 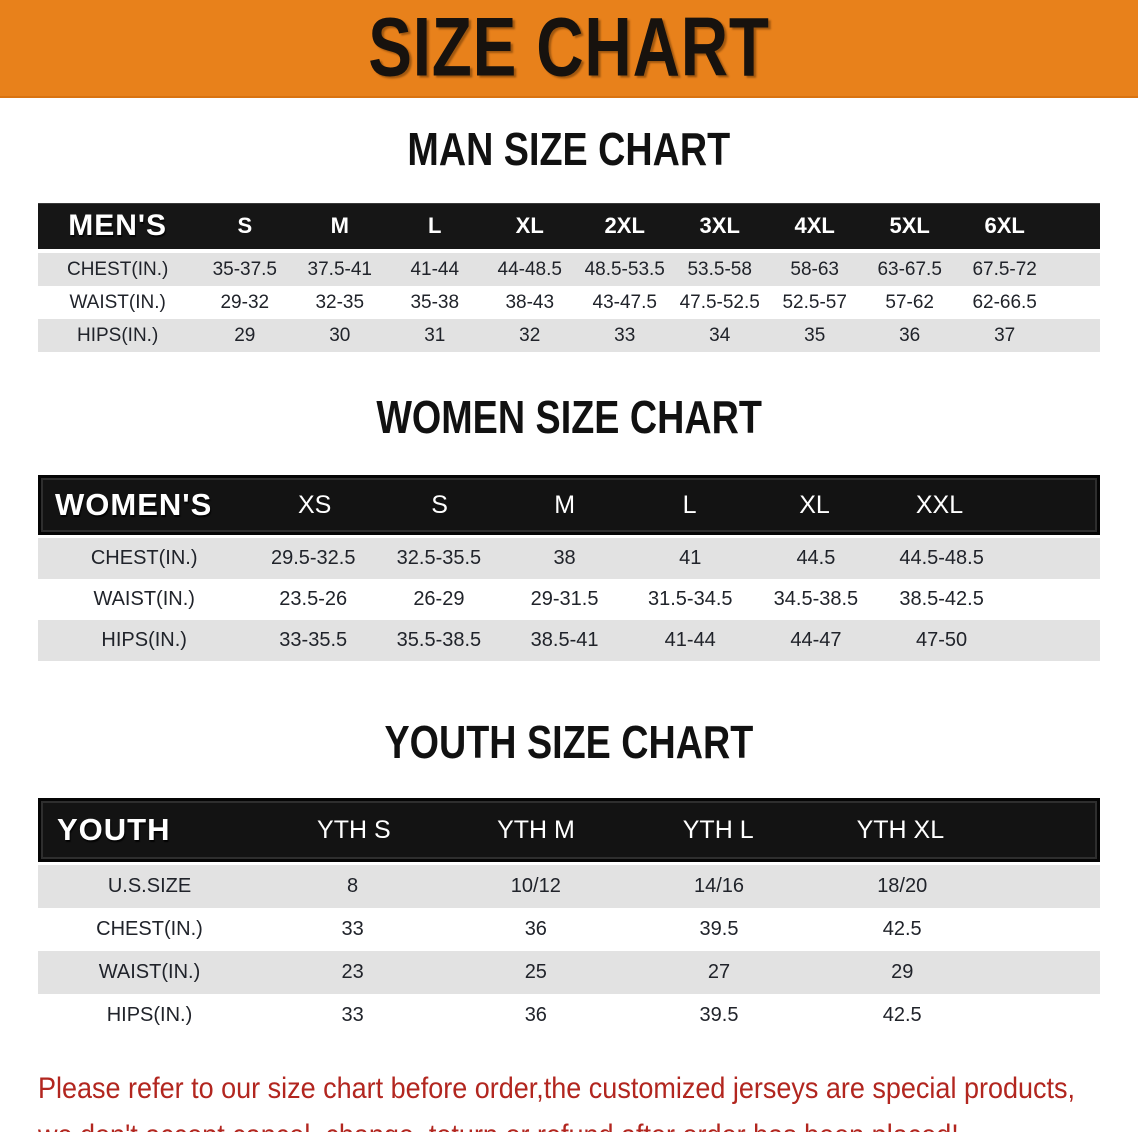 What do you see at coordinates (569, 226) in the screenshot?
I see `men-table-header-row: MEN'S S M L XL 2XL 3XL 4XL 5XL 6XL` at bounding box center [569, 226].